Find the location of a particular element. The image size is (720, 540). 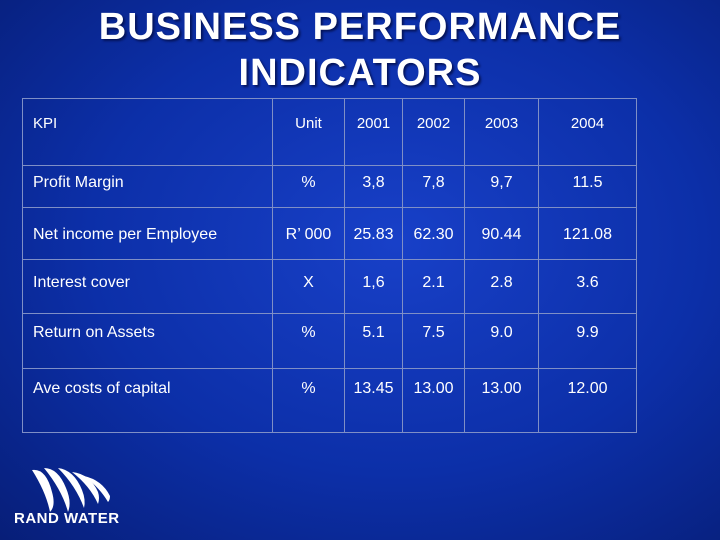

table-row: Return on Assets % 5.1 7.5 9.0 9.9 is located at coordinates (329, 341).